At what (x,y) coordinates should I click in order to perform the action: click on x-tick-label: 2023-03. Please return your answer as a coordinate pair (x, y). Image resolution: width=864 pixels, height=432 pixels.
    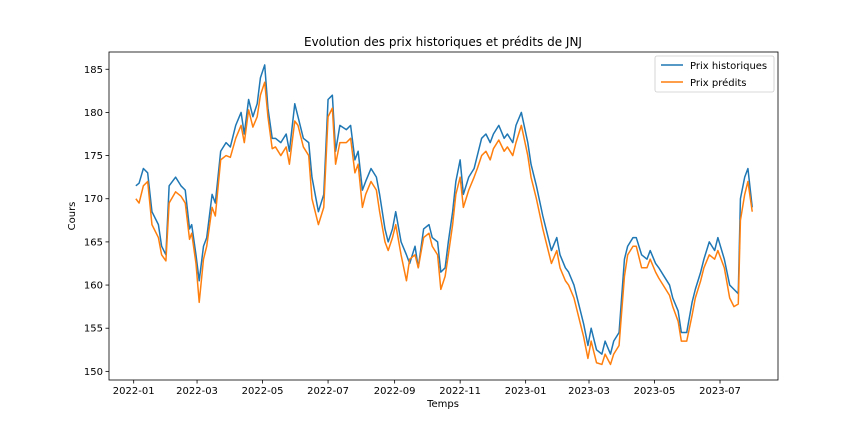
    Looking at the image, I should click on (589, 391).